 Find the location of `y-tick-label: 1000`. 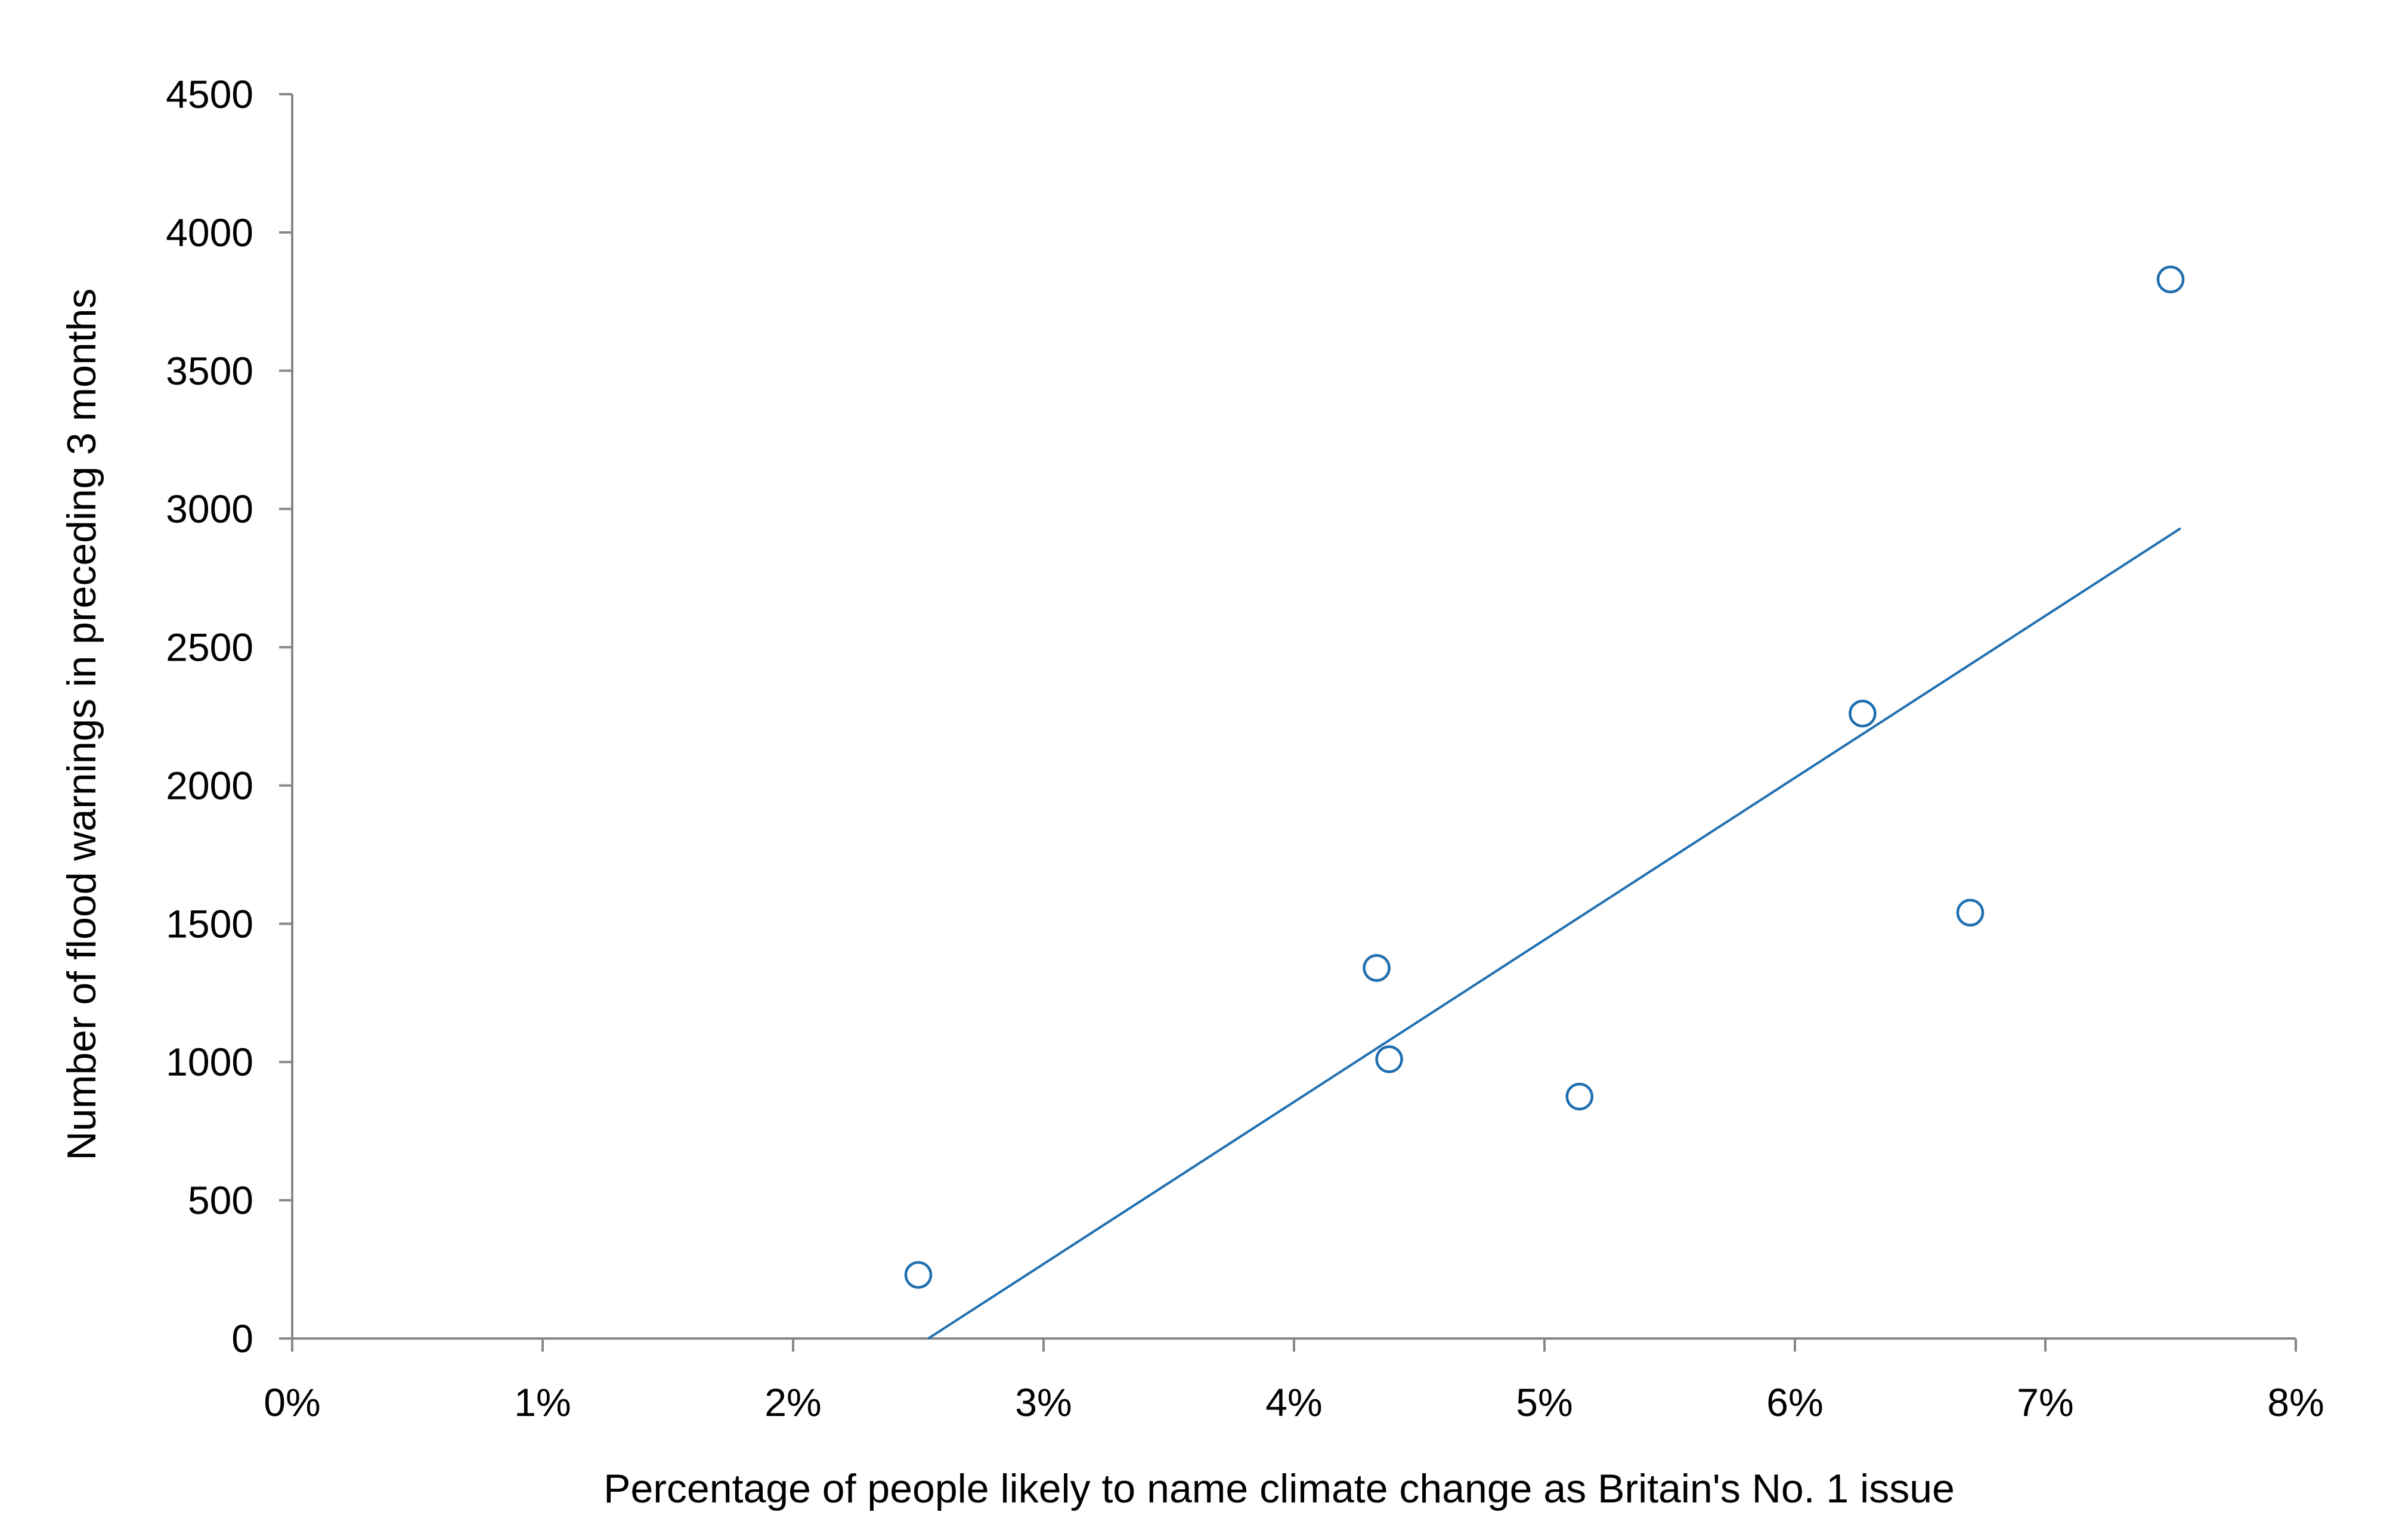

y-tick-label: 1000 is located at coordinates (210, 1062).